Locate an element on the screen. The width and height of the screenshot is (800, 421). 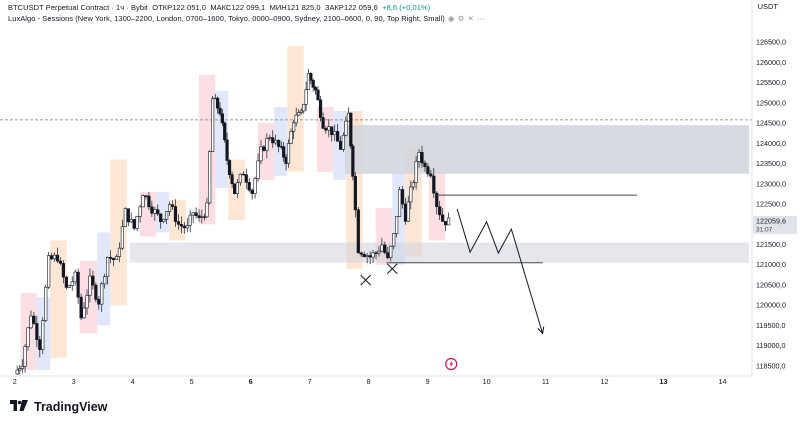
projection-path is located at coordinates (500, 271).